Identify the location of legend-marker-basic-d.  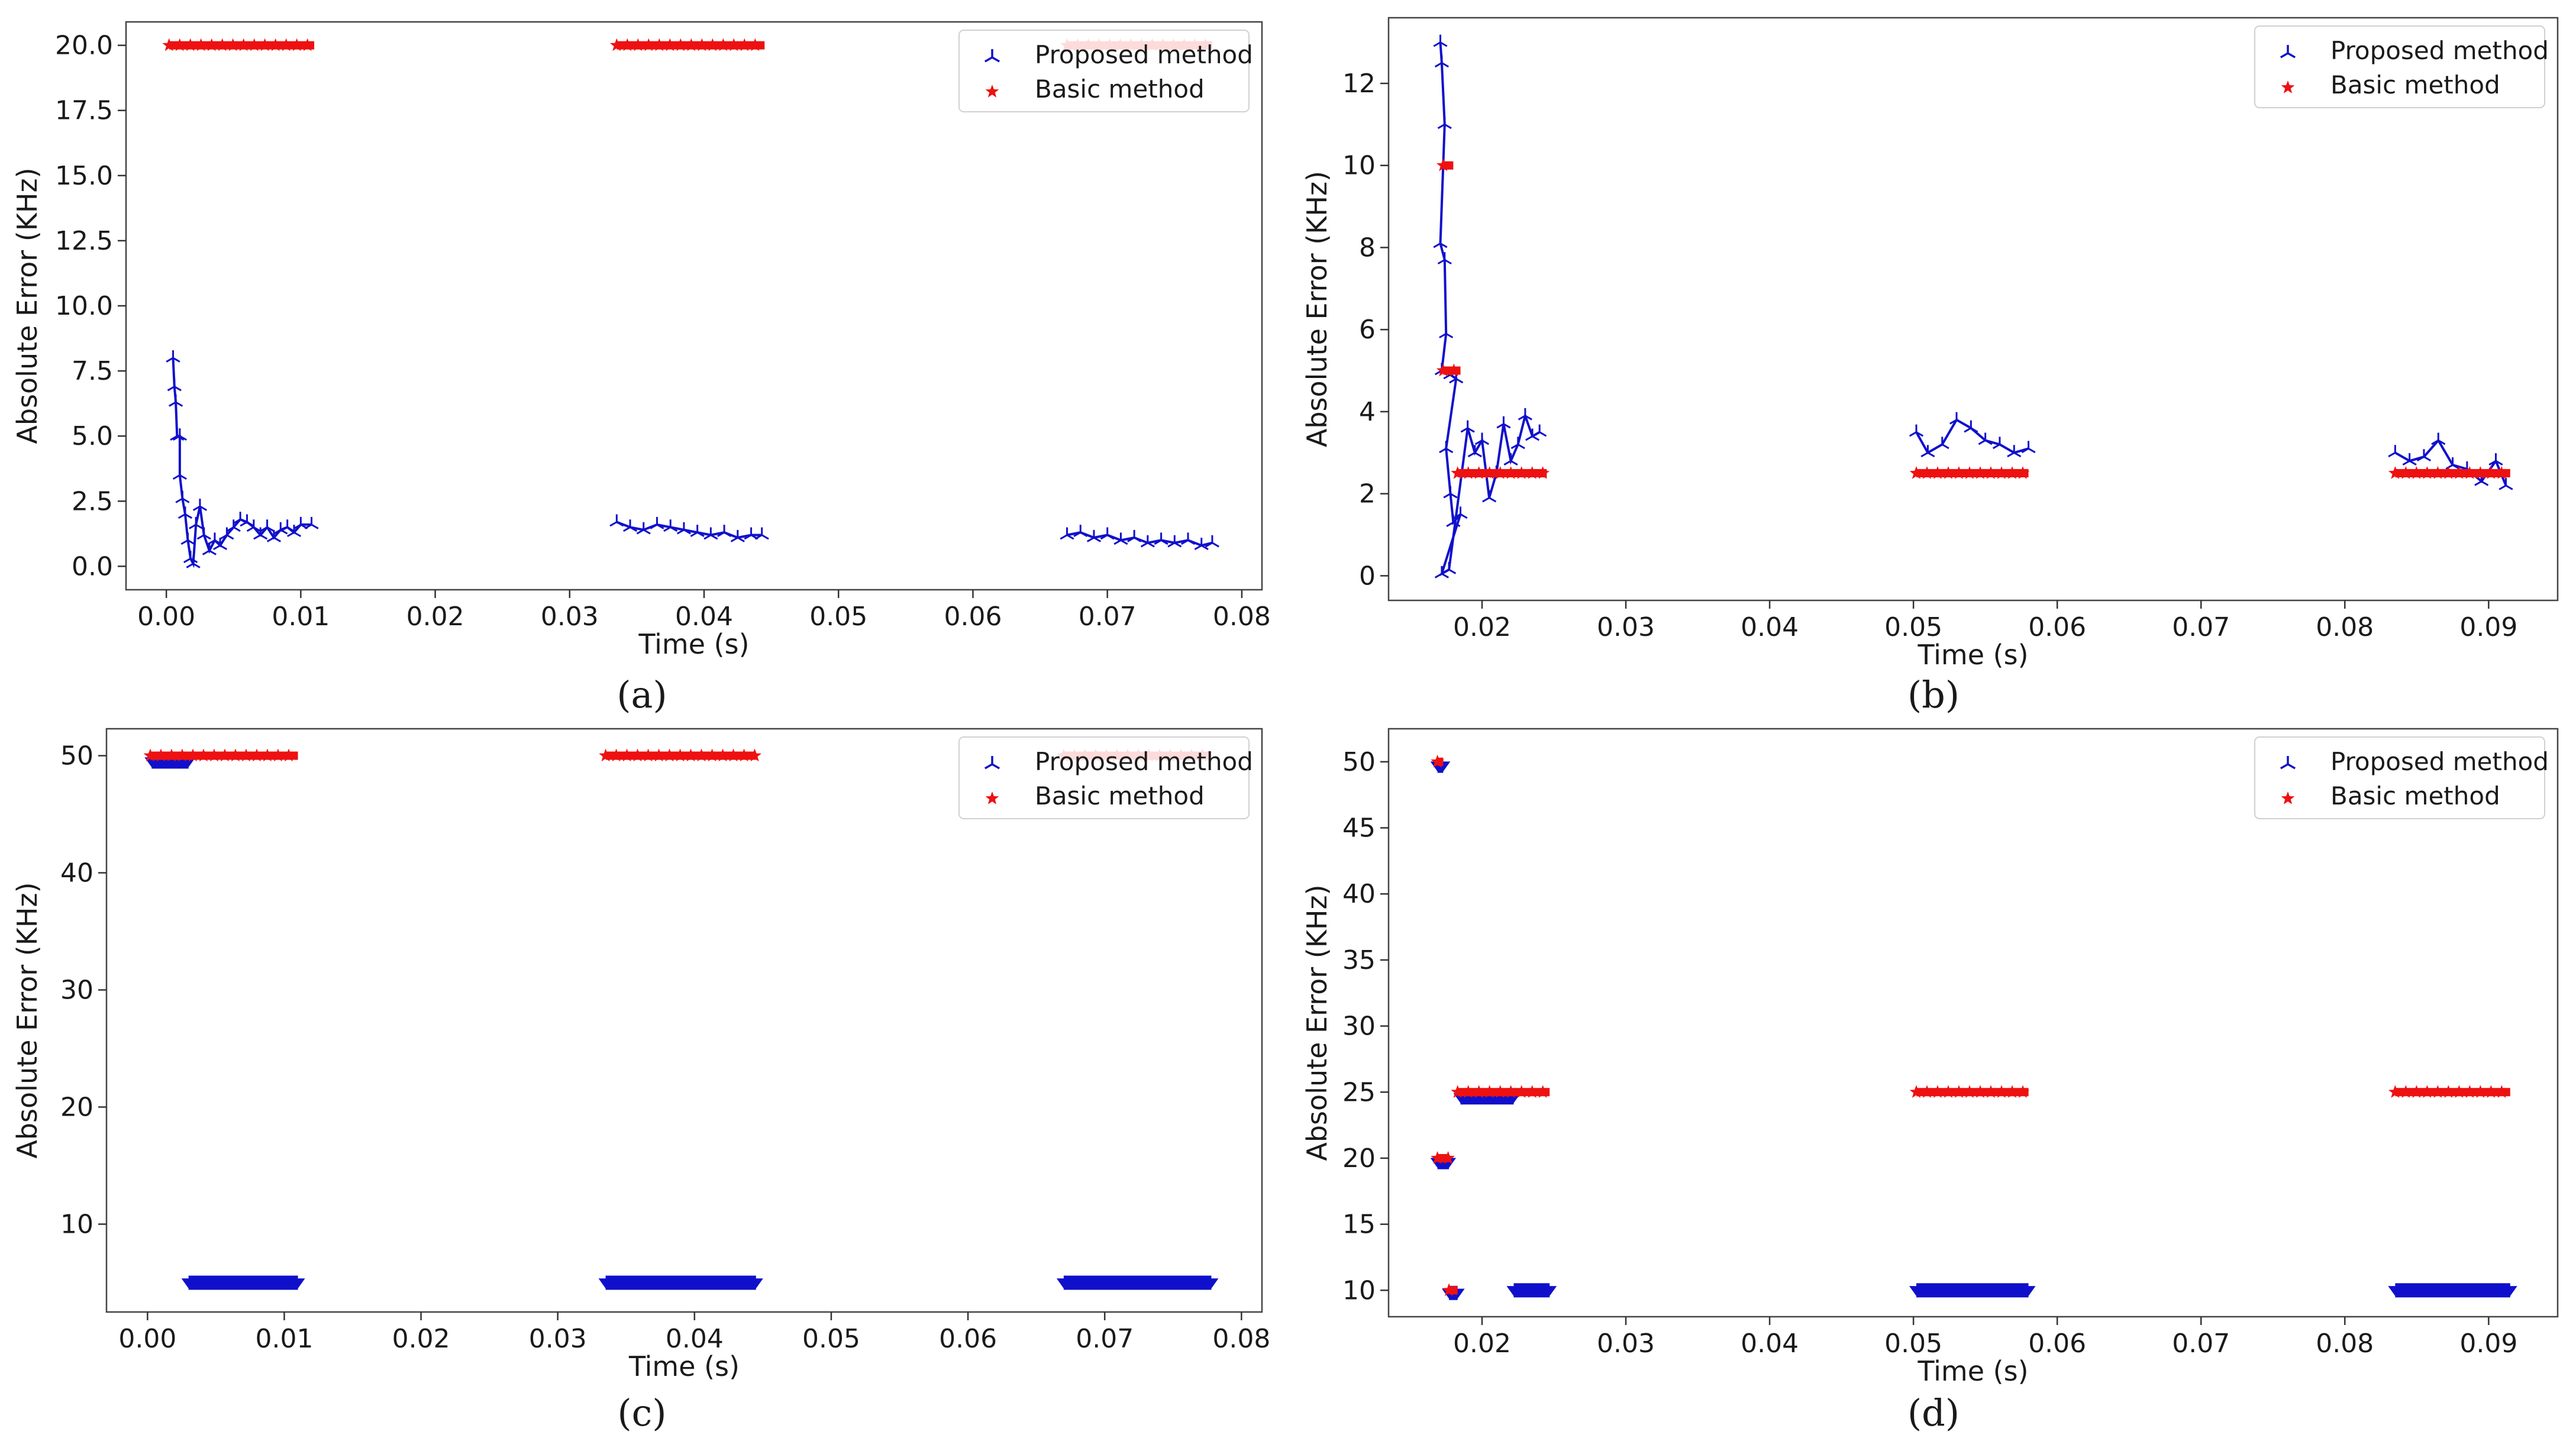
(2288, 797).